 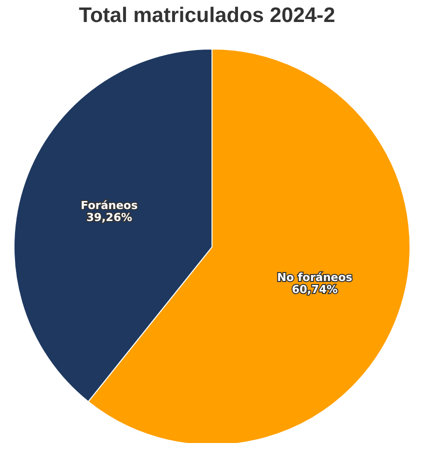 What do you see at coordinates (109, 205) in the screenshot?
I see `slice-label: Foráneos` at bounding box center [109, 205].